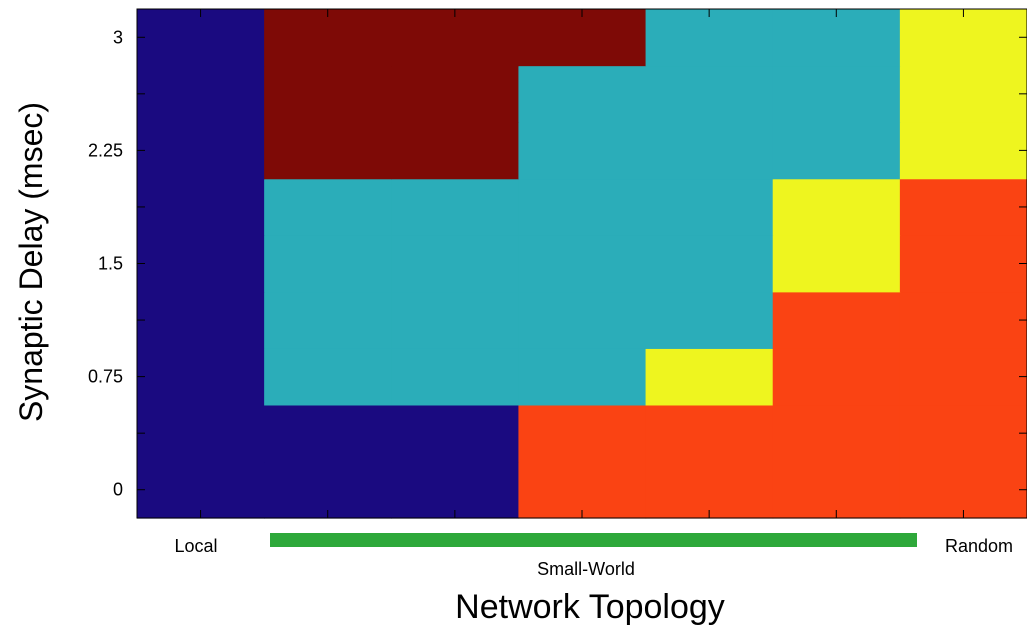 Image resolution: width=1027 pixels, height=626 pixels. I want to click on y-tick-labels: 0 0.75 1.5 2.25 3, so click(105, 263).